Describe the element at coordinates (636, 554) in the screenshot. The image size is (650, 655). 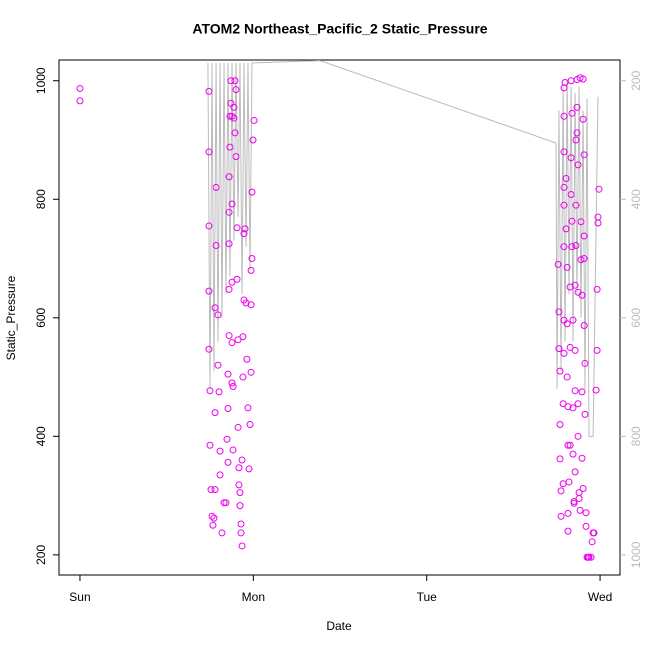
I see `y2-tick-label: 1000` at that location.